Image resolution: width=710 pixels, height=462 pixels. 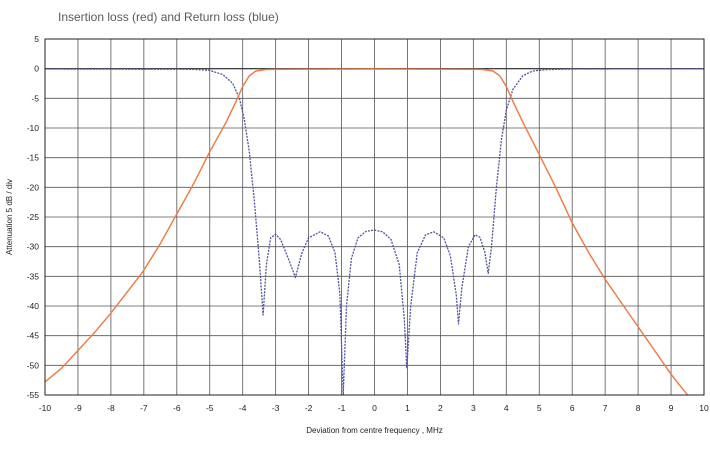 What do you see at coordinates (572, 408) in the screenshot?
I see `x-tick-label: 6` at bounding box center [572, 408].